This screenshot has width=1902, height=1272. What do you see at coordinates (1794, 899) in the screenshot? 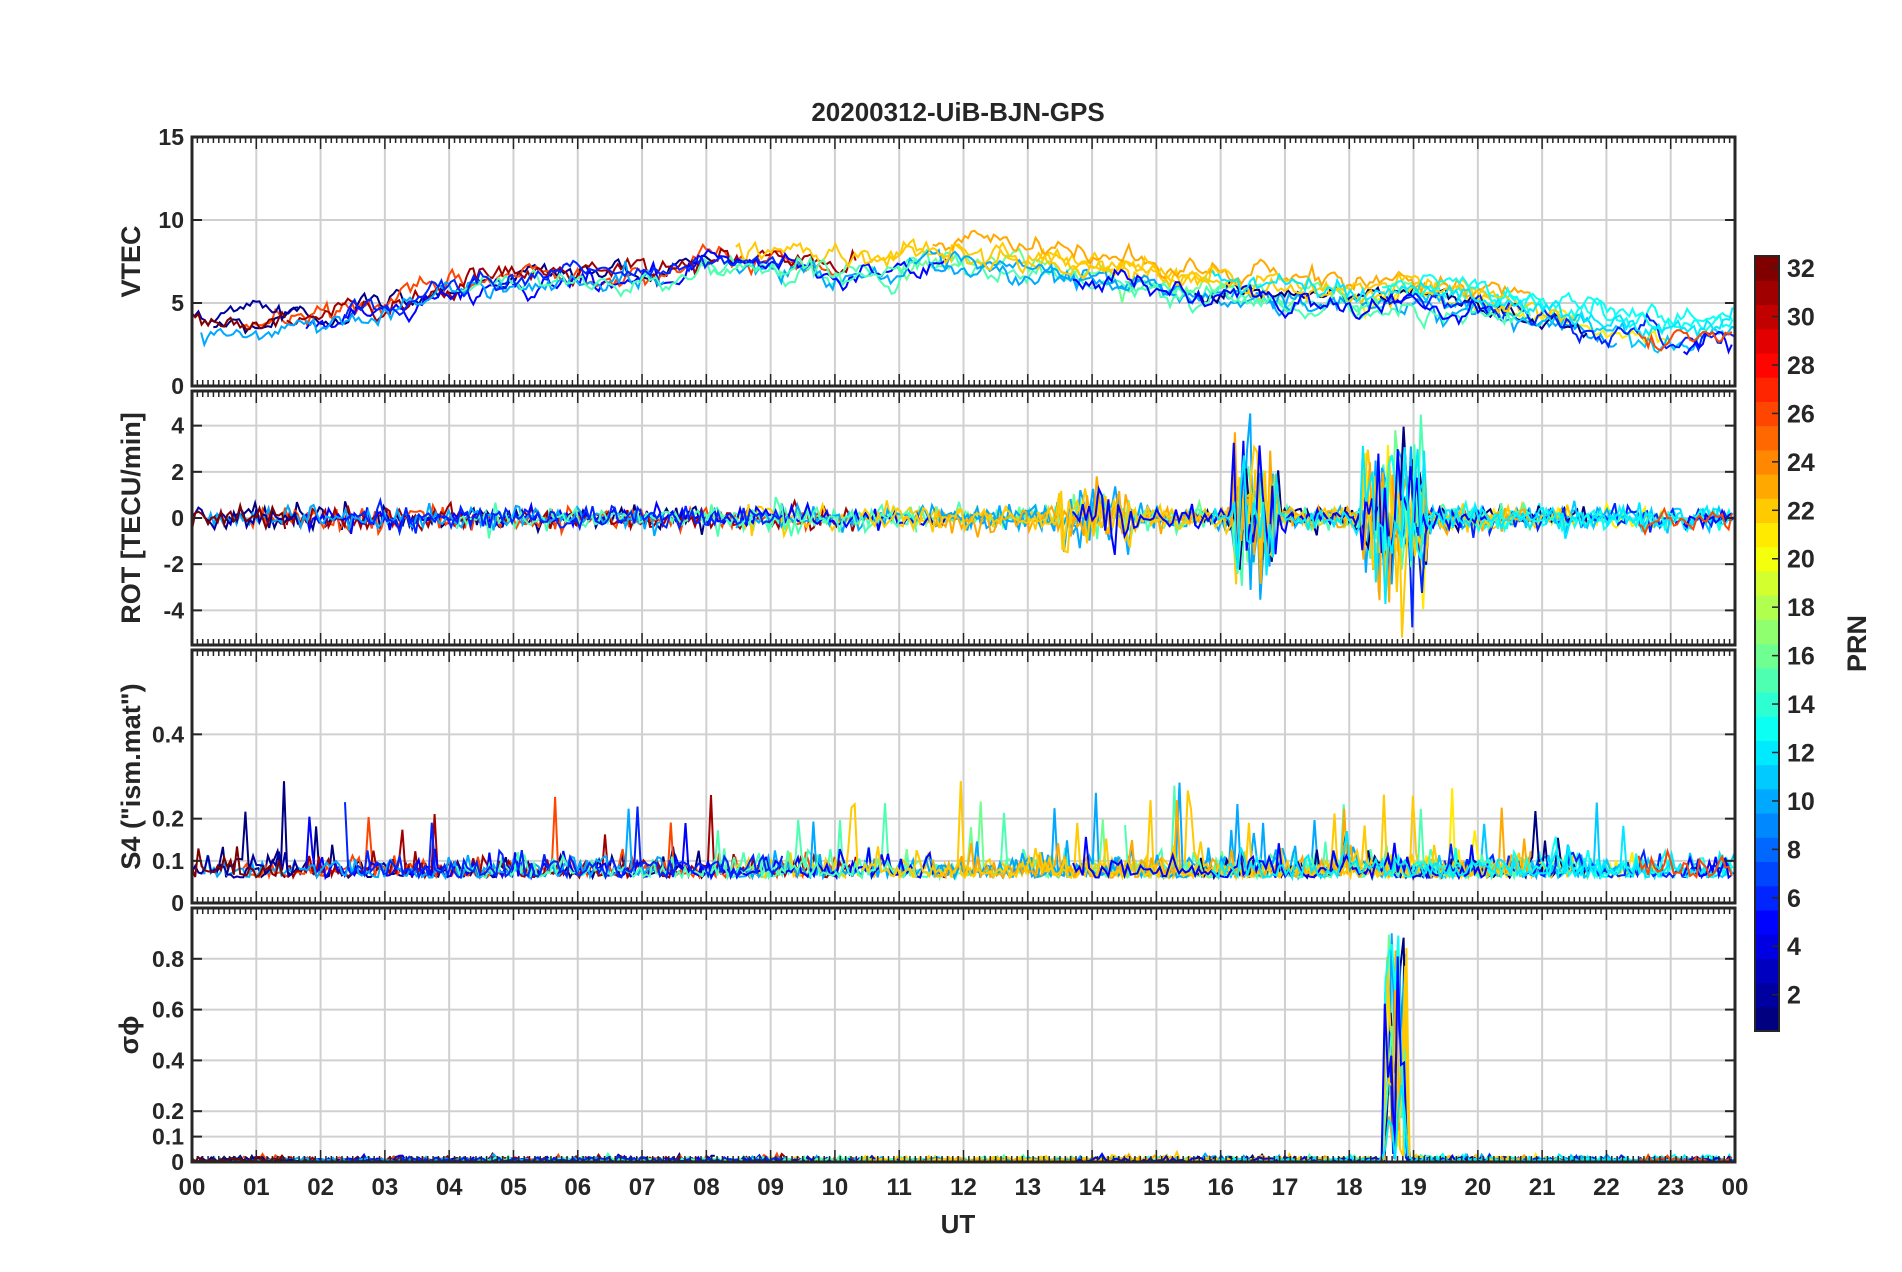
I see `colorbar-tick-label: 6` at bounding box center [1794, 899].